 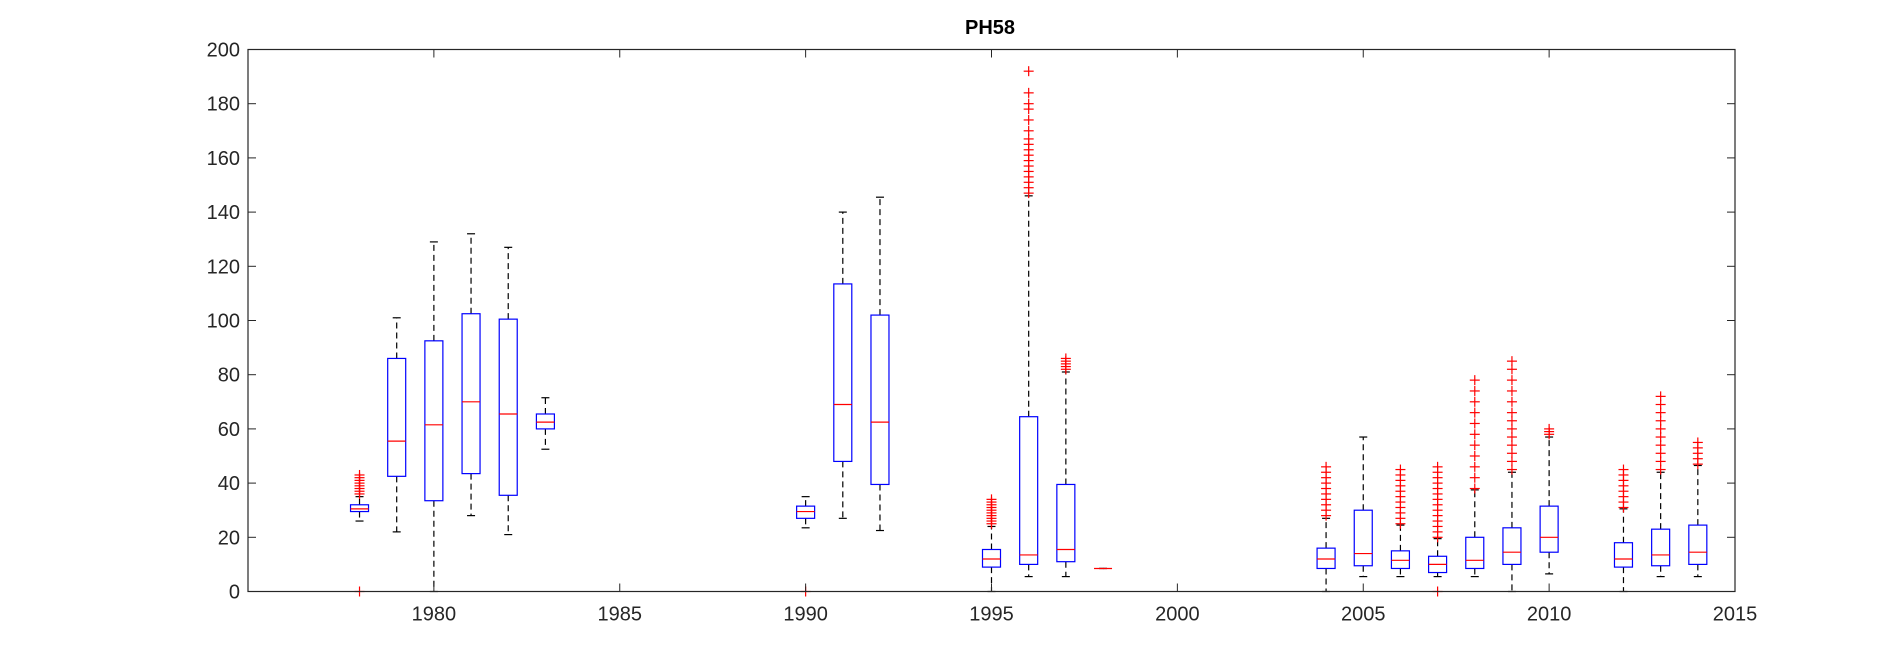 I want to click on x-tick-label: 2015, so click(x=1735, y=615).